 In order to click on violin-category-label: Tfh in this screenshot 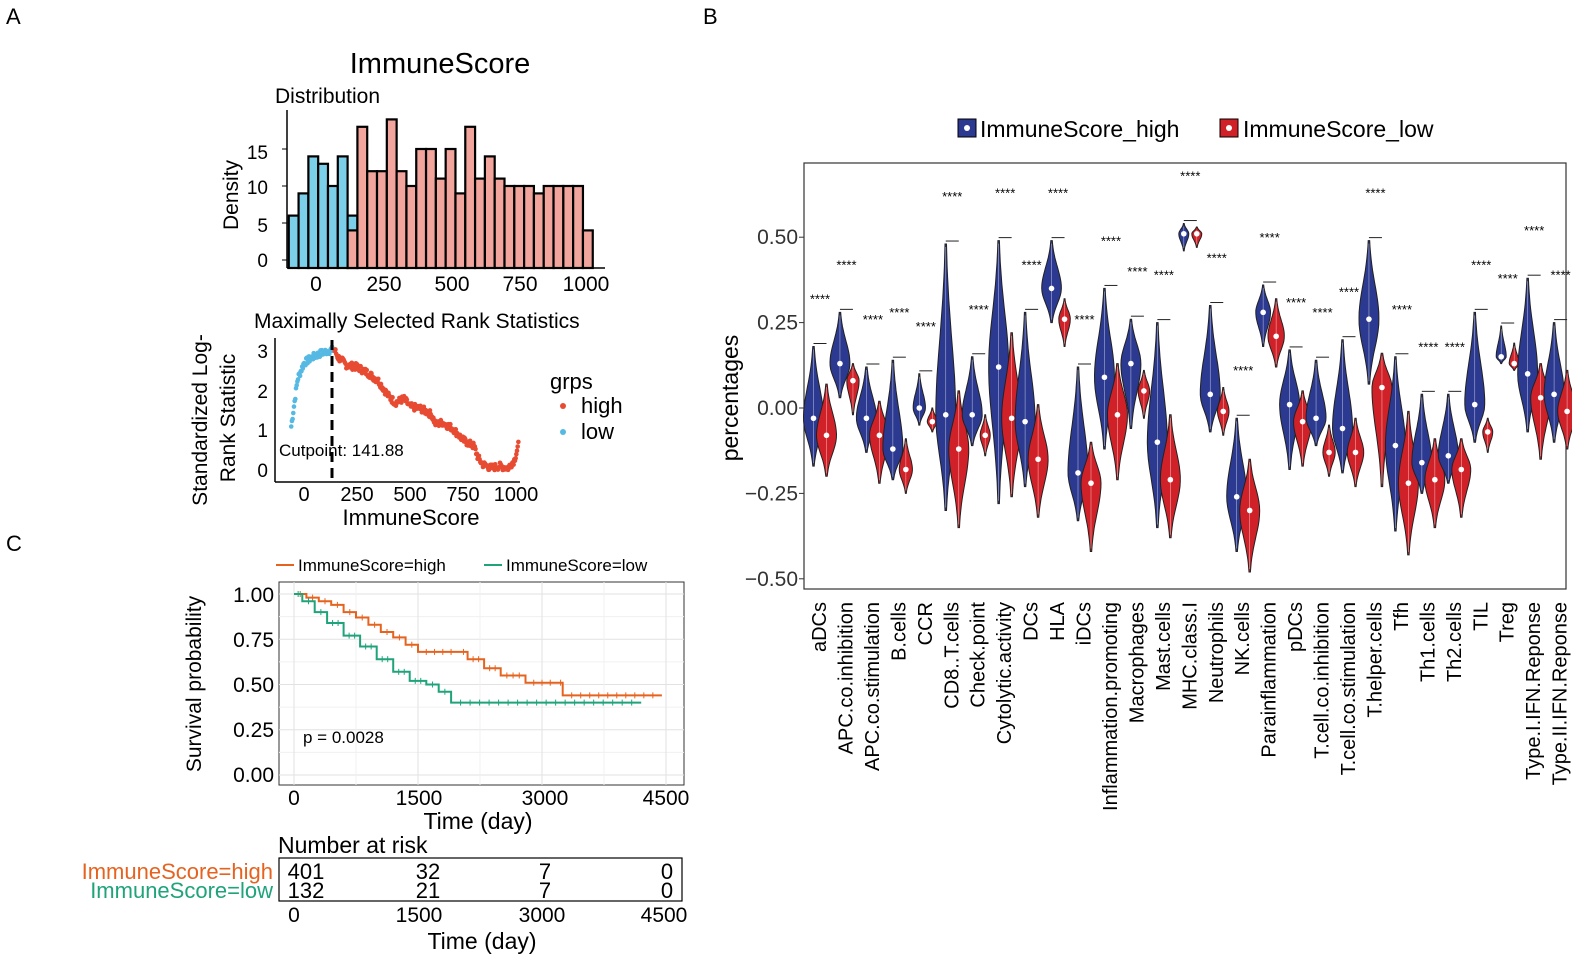, I will do `click(1402, 616)`.